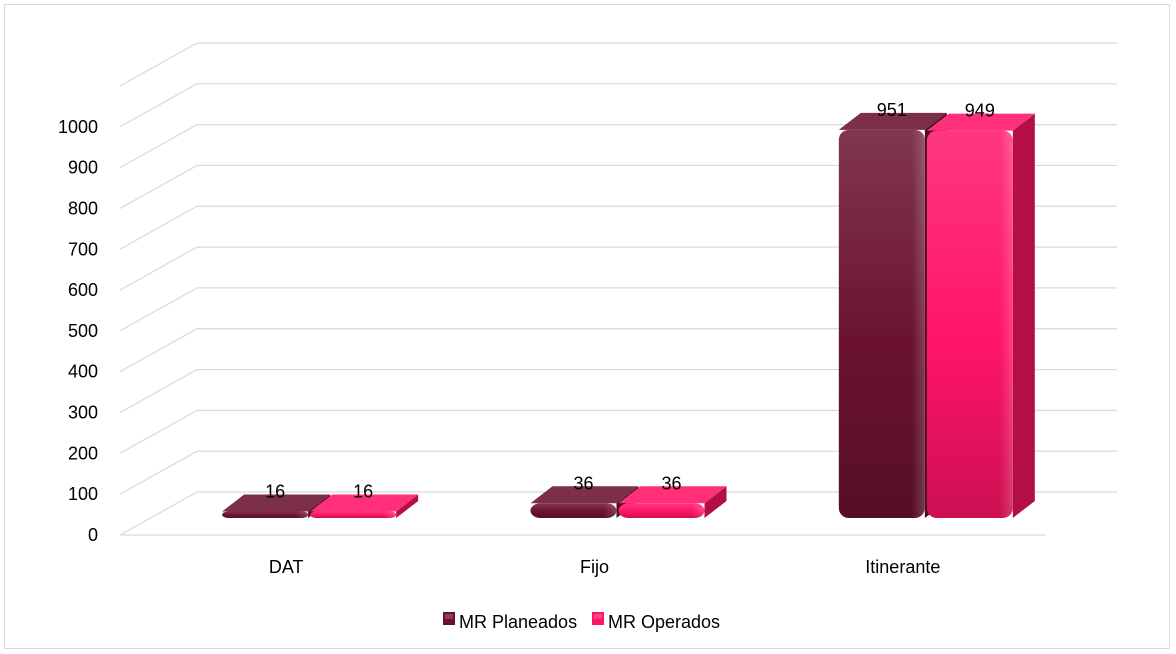 Image resolution: width=1176 pixels, height=654 pixels. Describe the element at coordinates (83, 168) in the screenshot. I see `y-tick-label: 900` at that location.